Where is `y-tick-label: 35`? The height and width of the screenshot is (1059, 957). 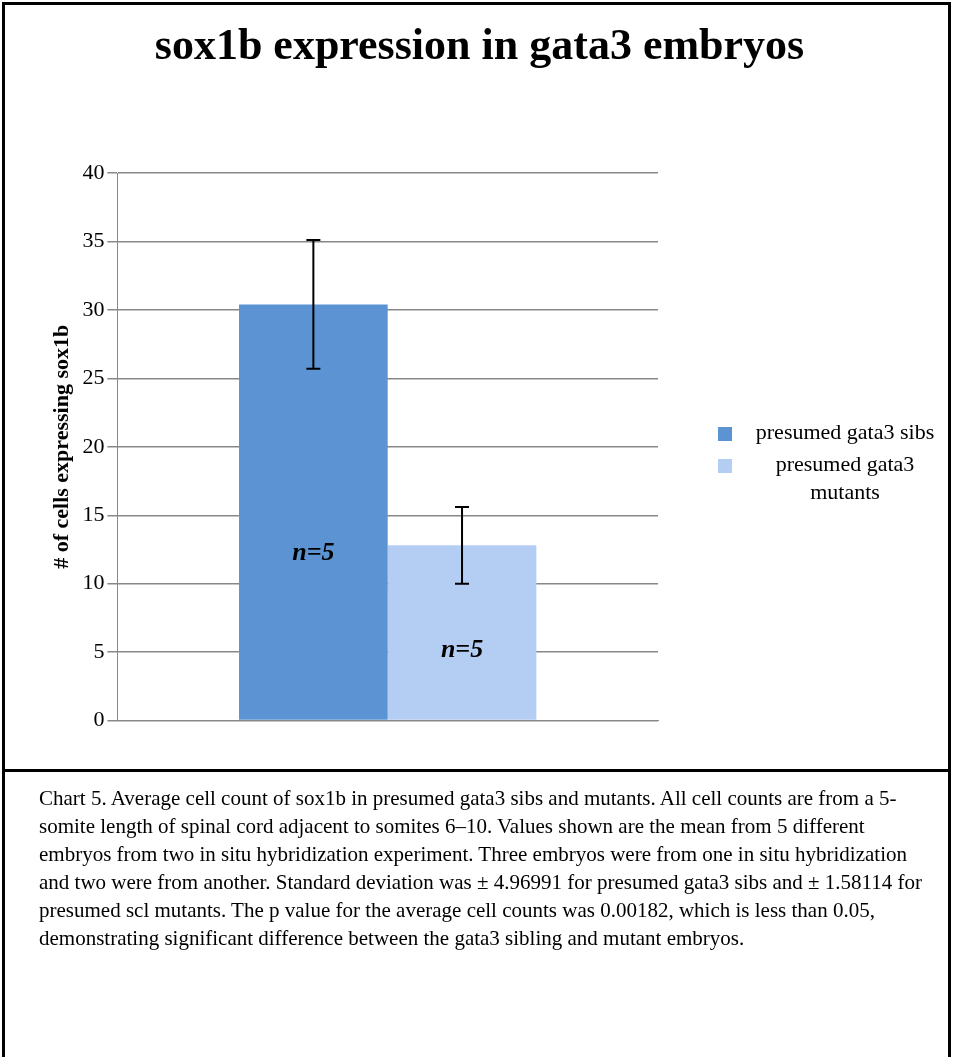 y-tick-label: 35 is located at coordinates (93, 240).